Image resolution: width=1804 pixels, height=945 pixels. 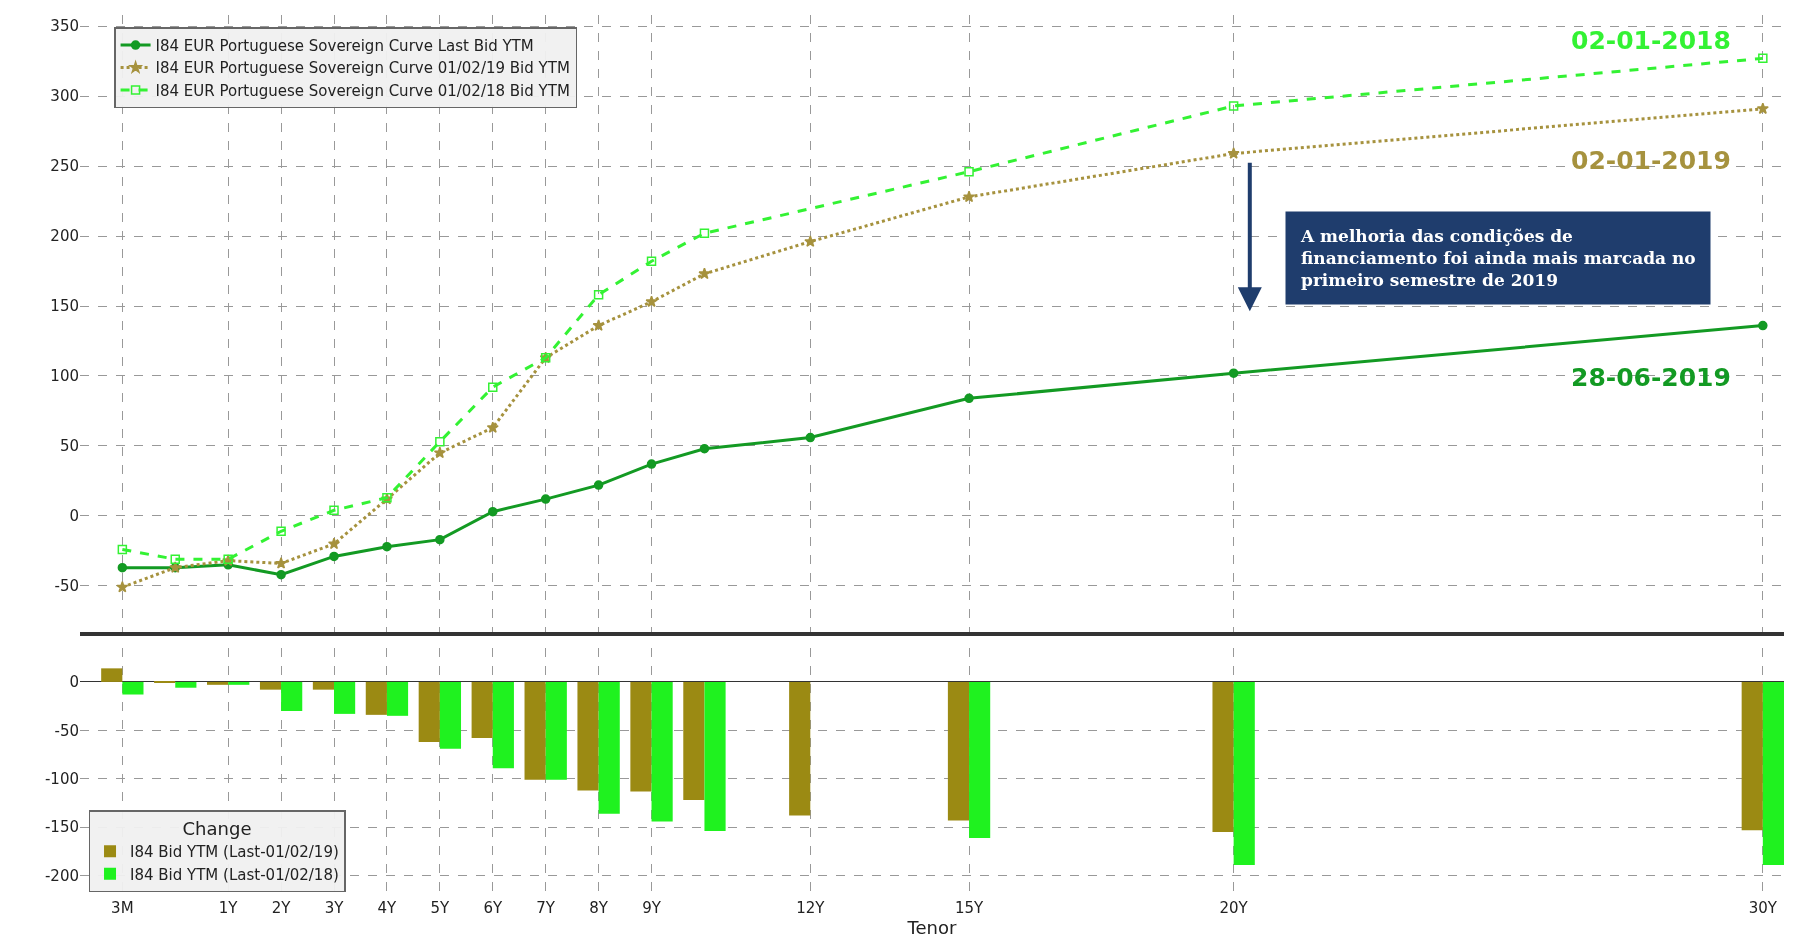 I want to click on legend-label: I84 EUR Portuguese Sovereign Curve Last Bid YTM, so click(x=344, y=45).